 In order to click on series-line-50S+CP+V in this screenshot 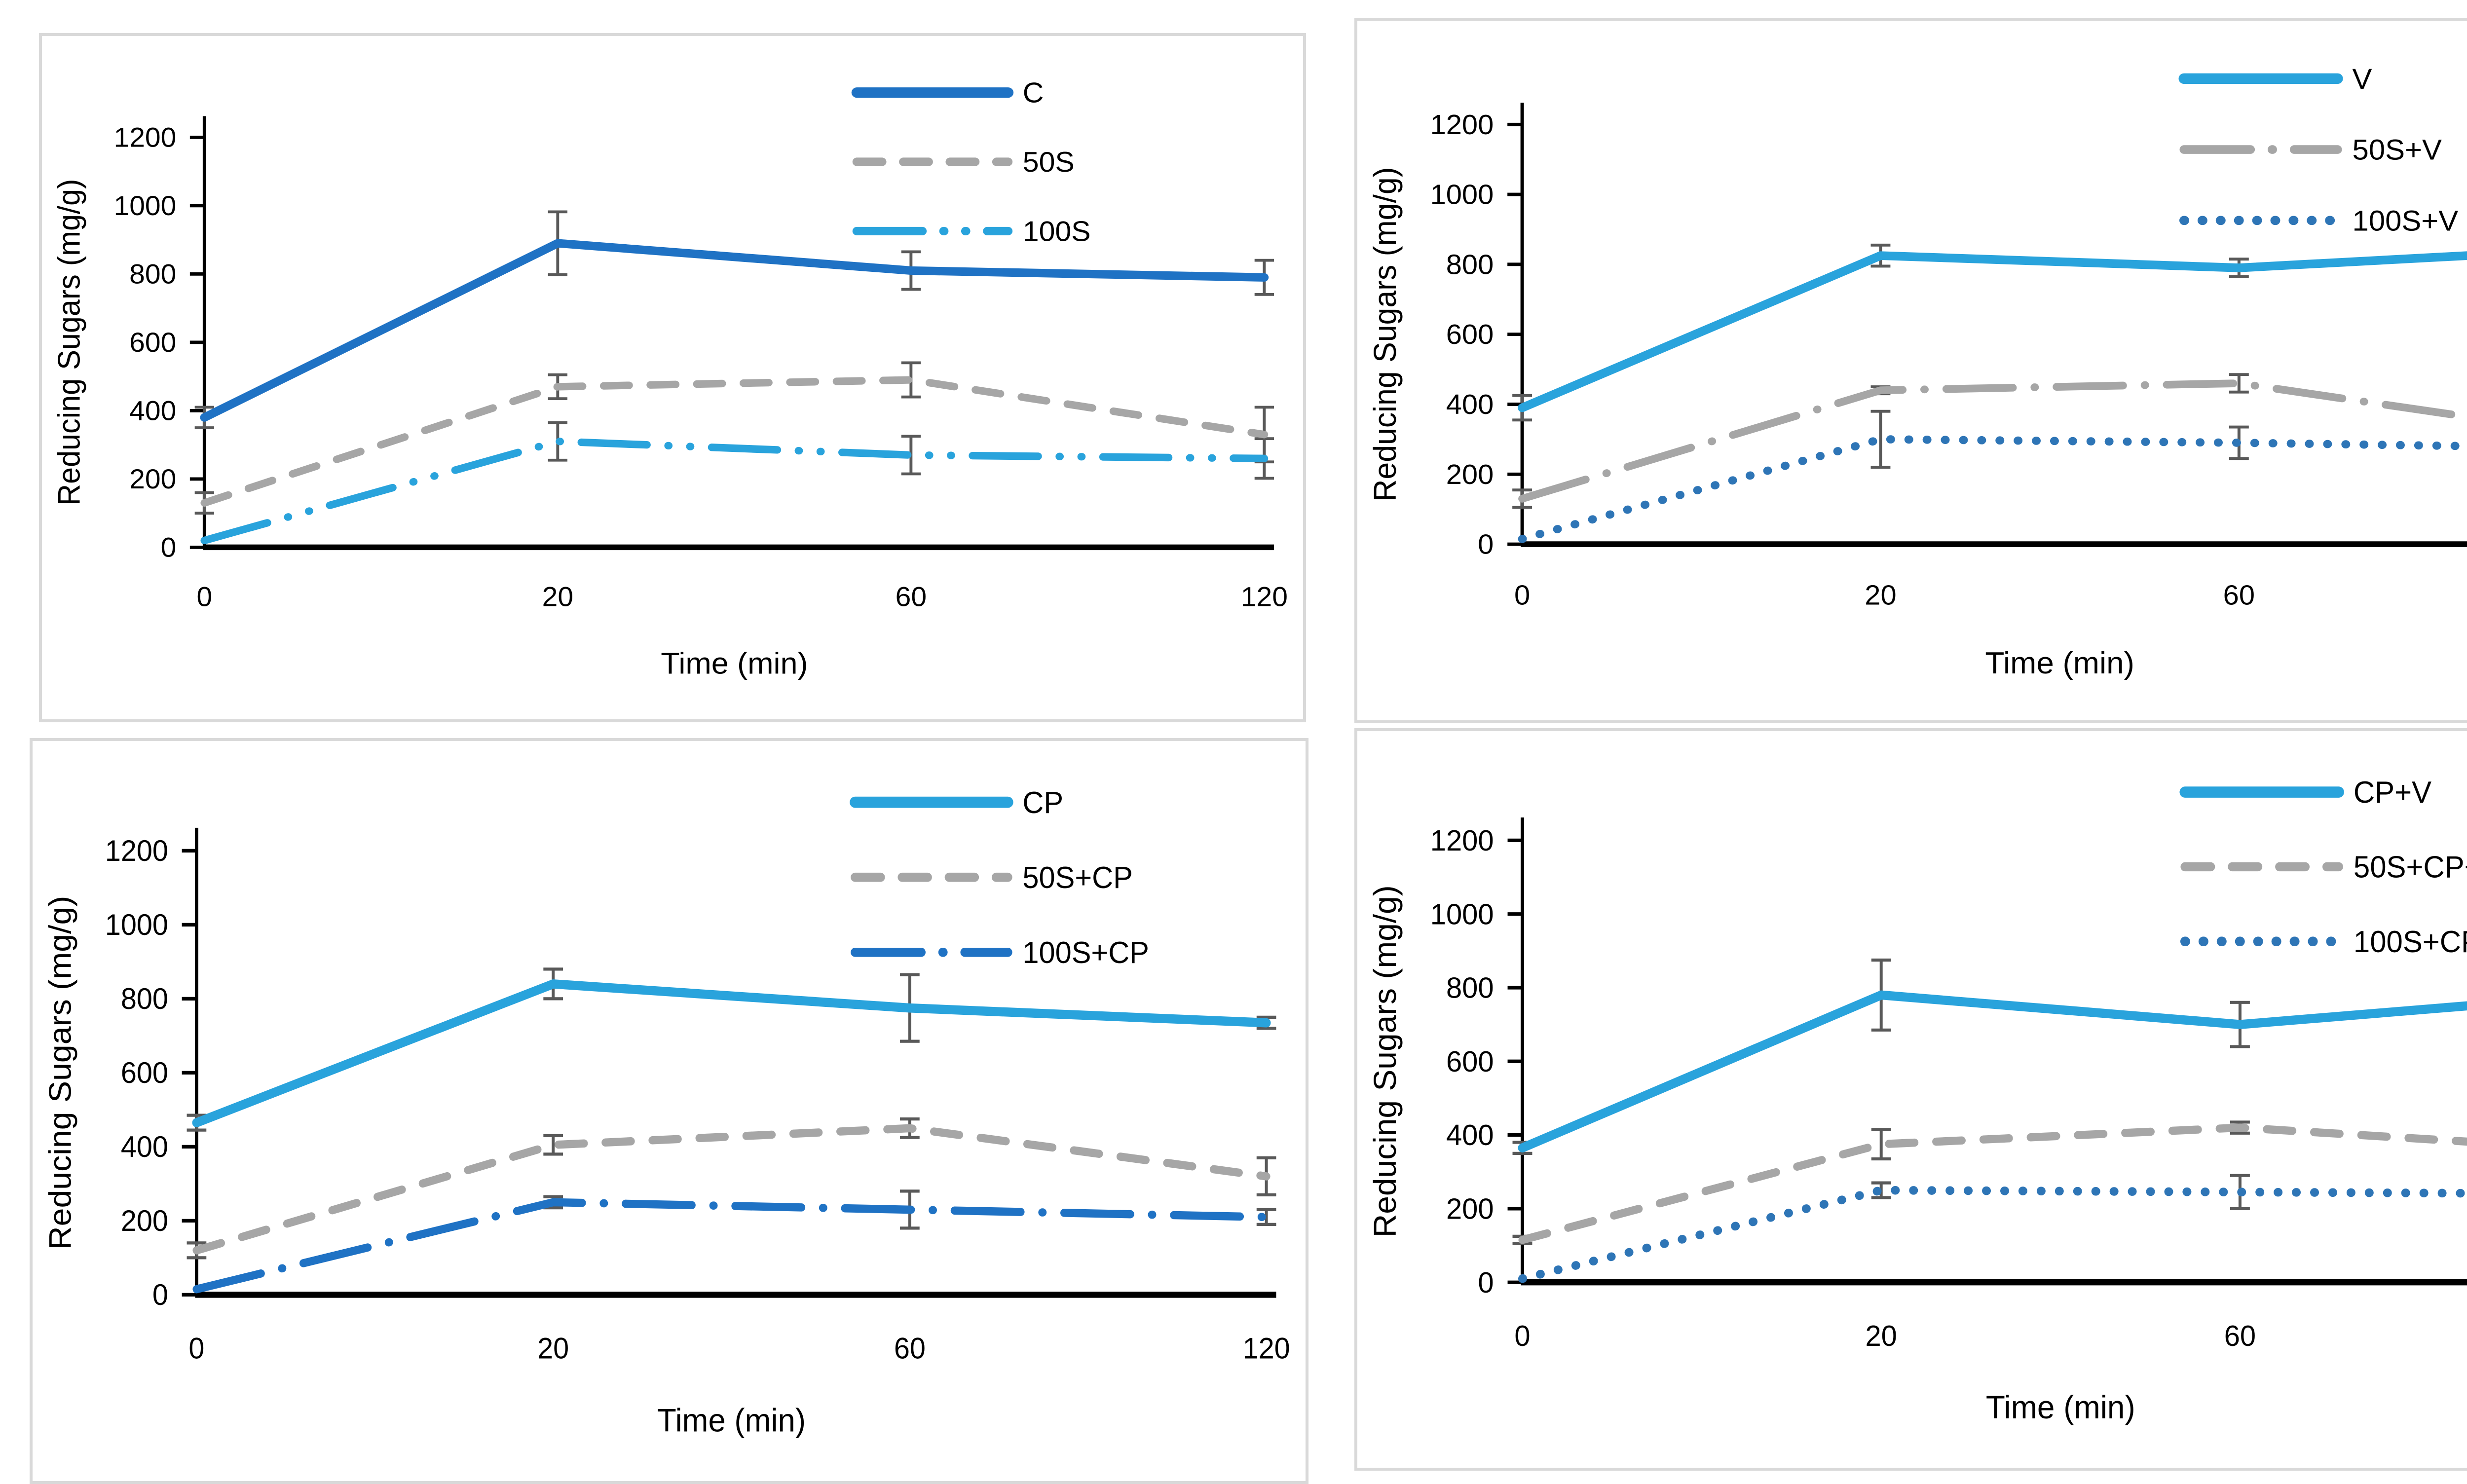, I will do `click(1992, 1183)`.